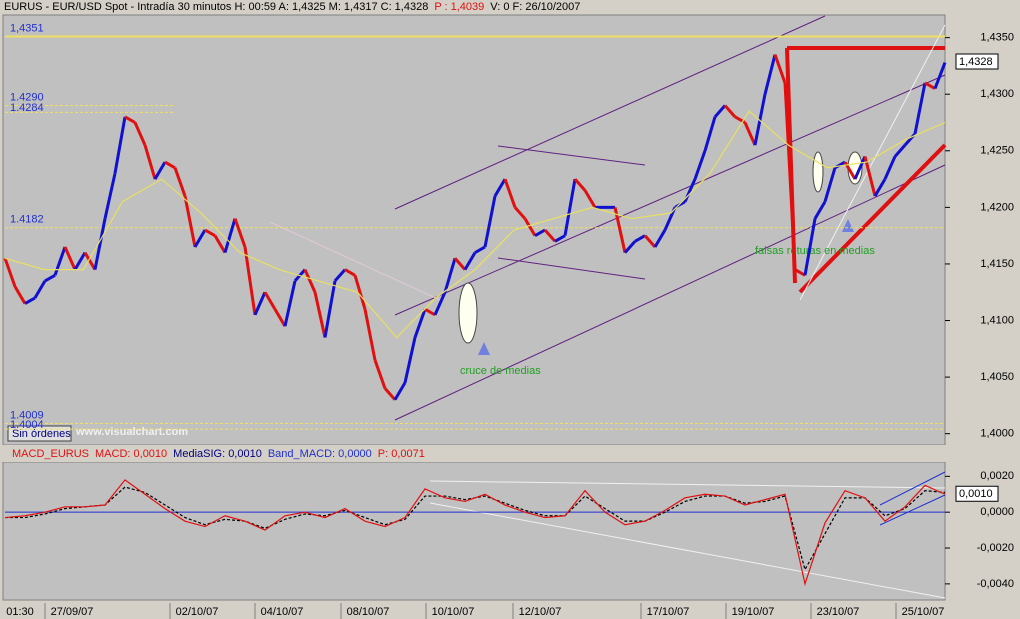 The height and width of the screenshot is (619, 1020). Describe the element at coordinates (20, 612) in the screenshot. I see `x-tick-label: 01:30` at that location.